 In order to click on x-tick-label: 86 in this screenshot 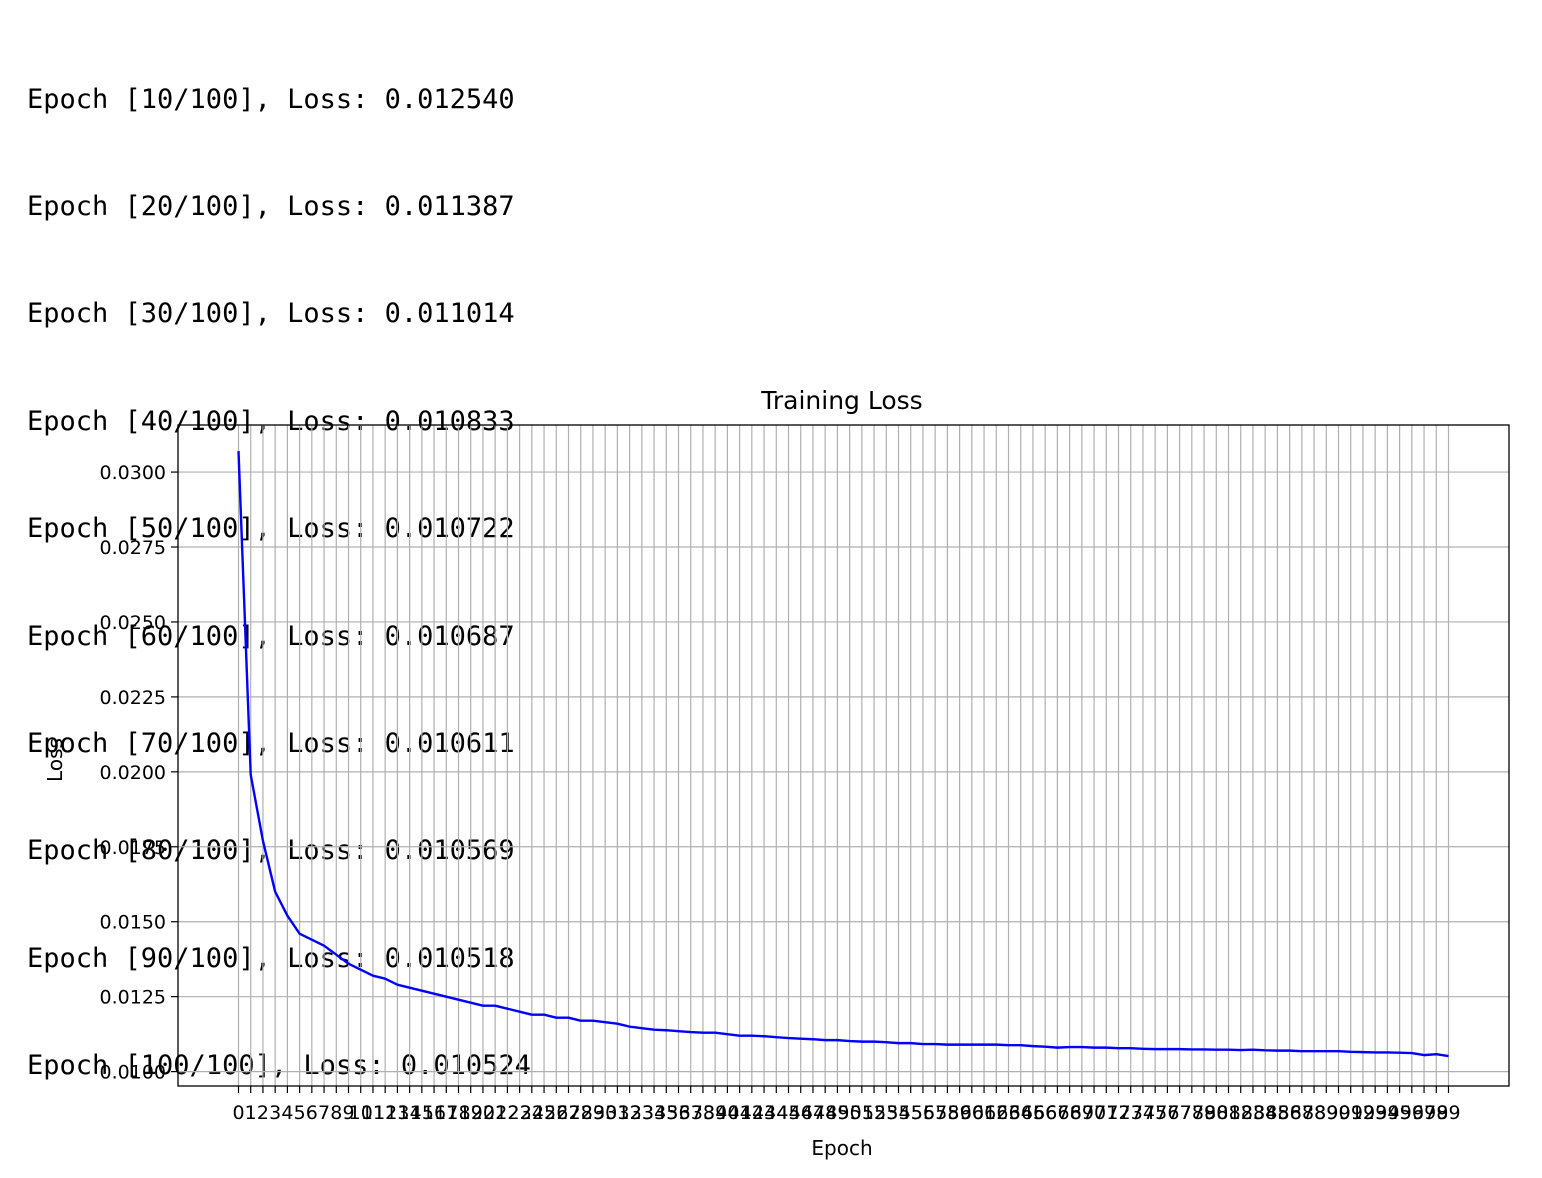, I will do `click(1290, 1113)`.